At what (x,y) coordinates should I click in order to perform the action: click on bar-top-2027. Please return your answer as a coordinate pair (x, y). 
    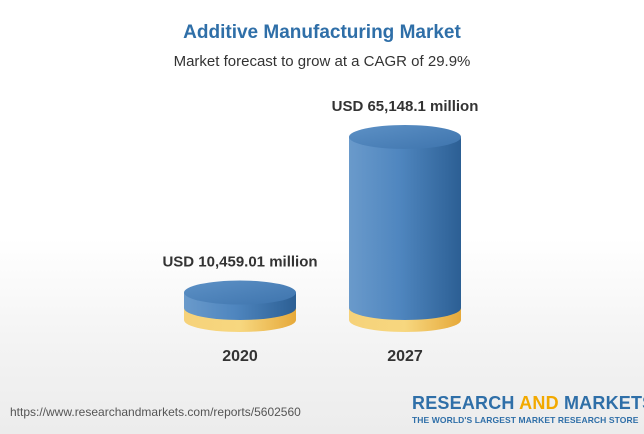
    Looking at the image, I should click on (405, 137).